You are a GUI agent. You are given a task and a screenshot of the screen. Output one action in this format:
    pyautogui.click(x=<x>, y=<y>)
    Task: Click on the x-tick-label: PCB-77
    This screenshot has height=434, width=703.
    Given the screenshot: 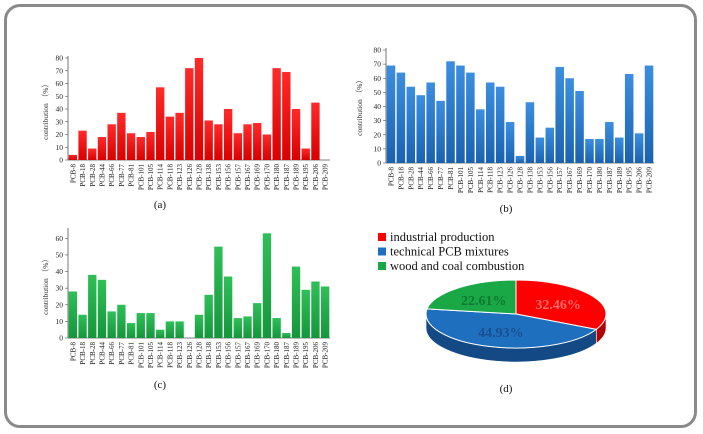 What is the action you would take?
    pyautogui.click(x=441, y=178)
    